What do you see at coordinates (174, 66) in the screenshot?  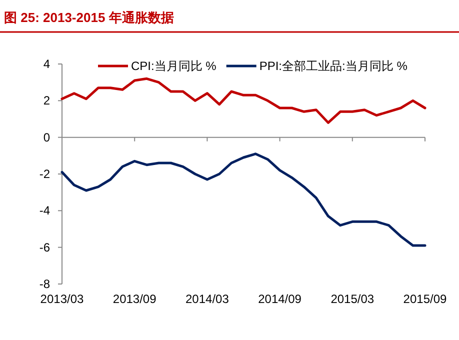 I see `legend-label: CPI:当月同比 %` at bounding box center [174, 66].